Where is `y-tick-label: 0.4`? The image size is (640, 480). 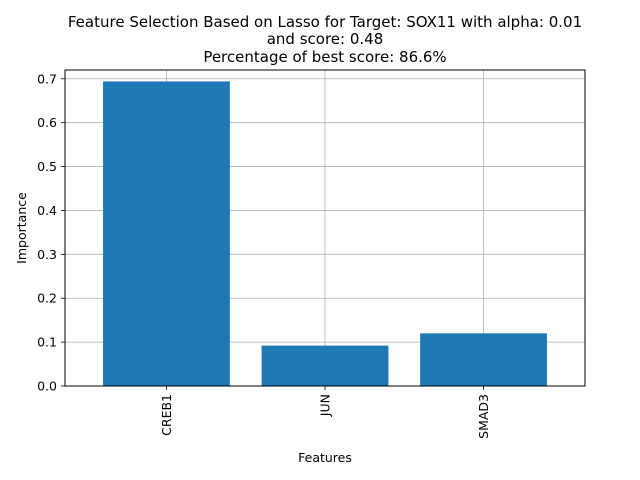 y-tick-label: 0.4 is located at coordinates (47, 210).